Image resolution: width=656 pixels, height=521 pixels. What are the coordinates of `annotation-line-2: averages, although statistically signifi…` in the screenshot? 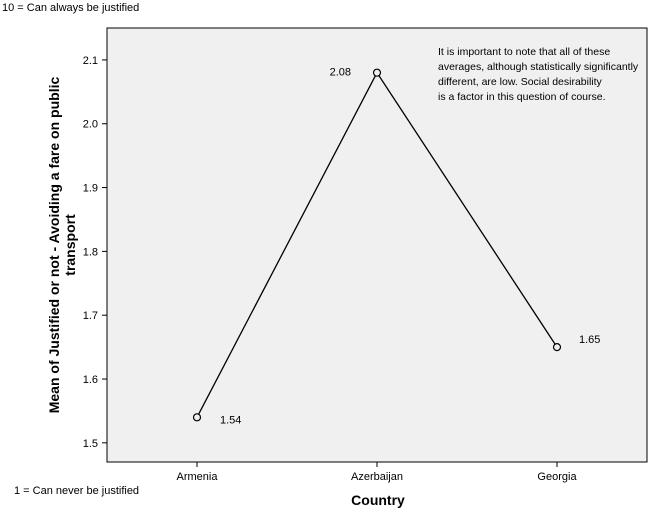 It's located at (538, 67).